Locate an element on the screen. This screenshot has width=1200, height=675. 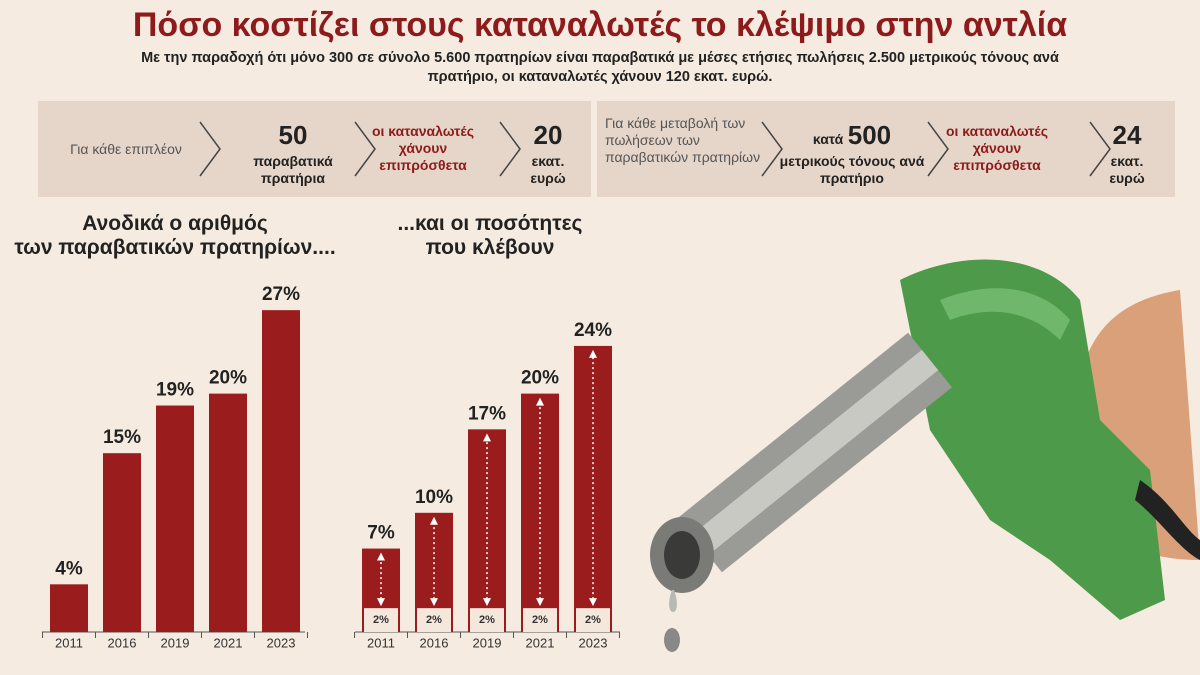
value-label: 17% is located at coordinates (487, 413).